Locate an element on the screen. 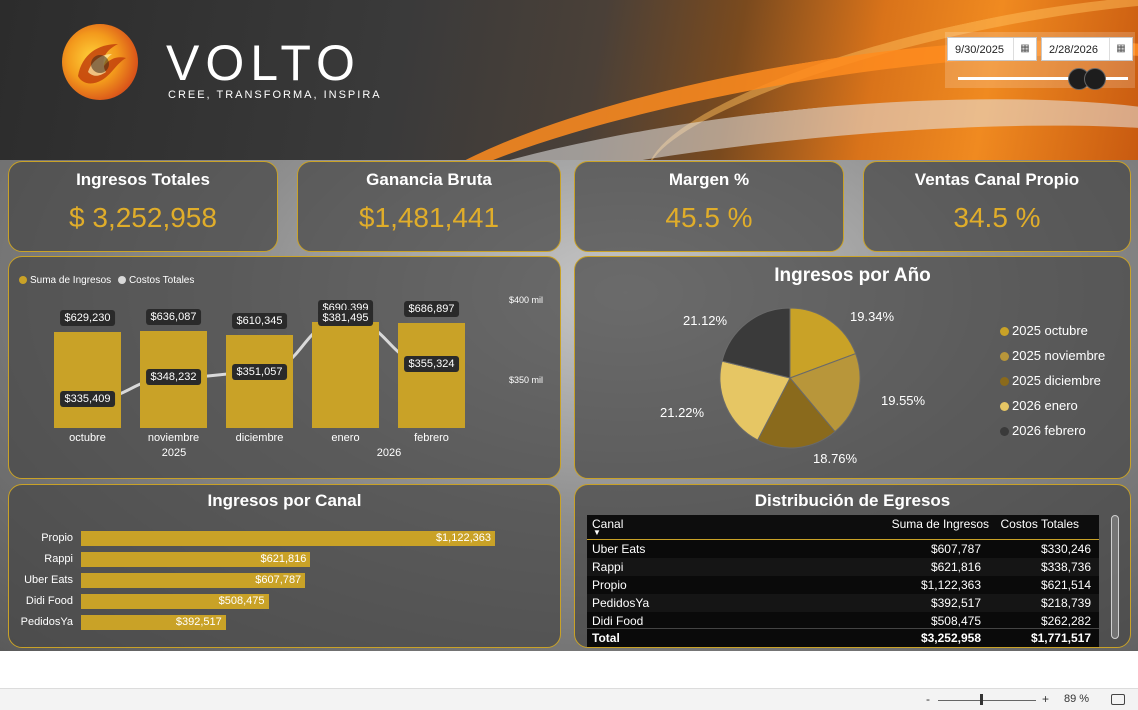 The image size is (1138, 710). cell-ingresos: $508,475 is located at coordinates (955, 621).